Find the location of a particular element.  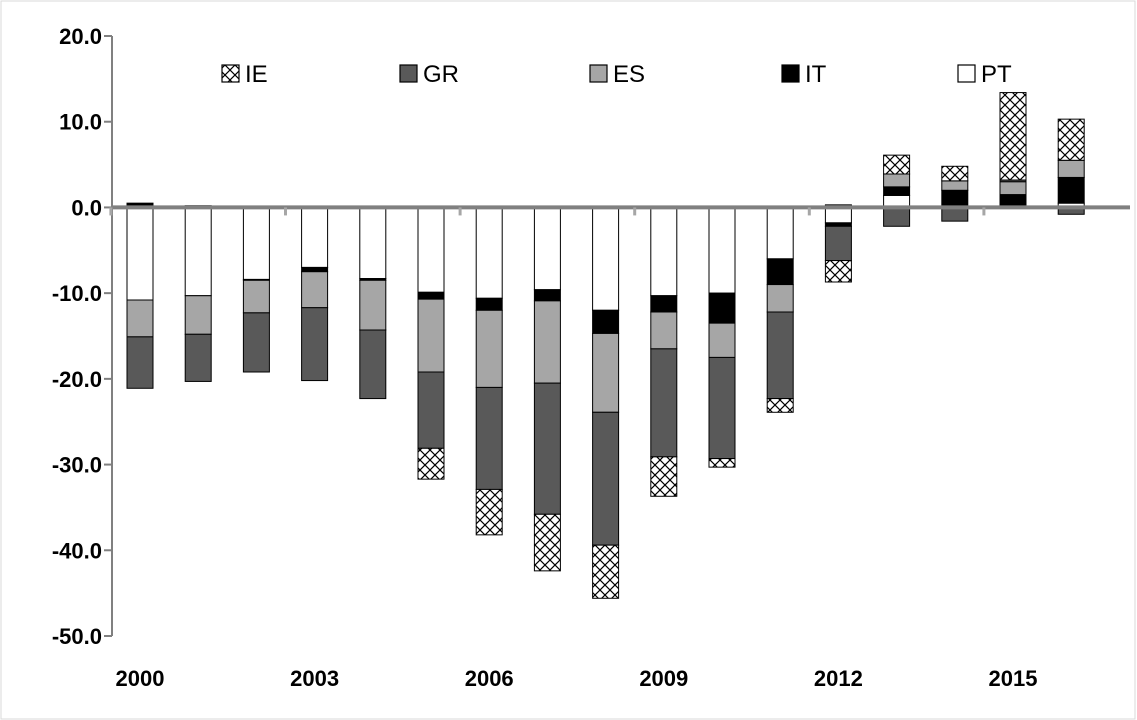

bar-segment-ie-2006 is located at coordinates (489, 512).